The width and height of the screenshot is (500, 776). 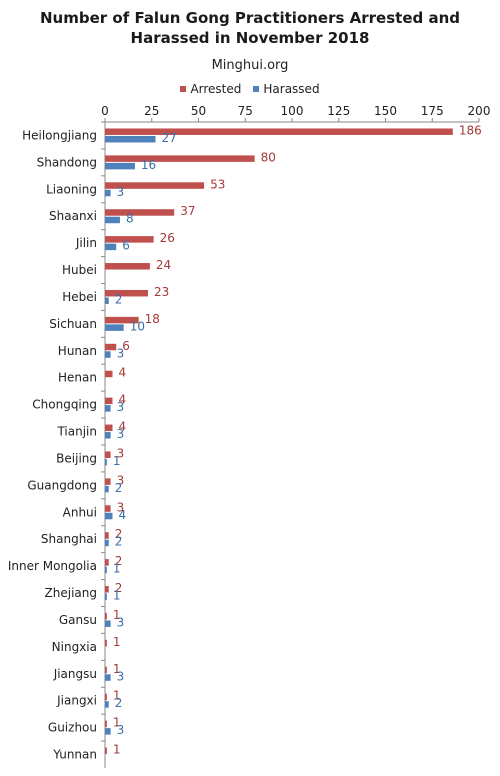 What do you see at coordinates (74, 647) in the screenshot?
I see `category-label-ningxia: Ningxia` at bounding box center [74, 647].